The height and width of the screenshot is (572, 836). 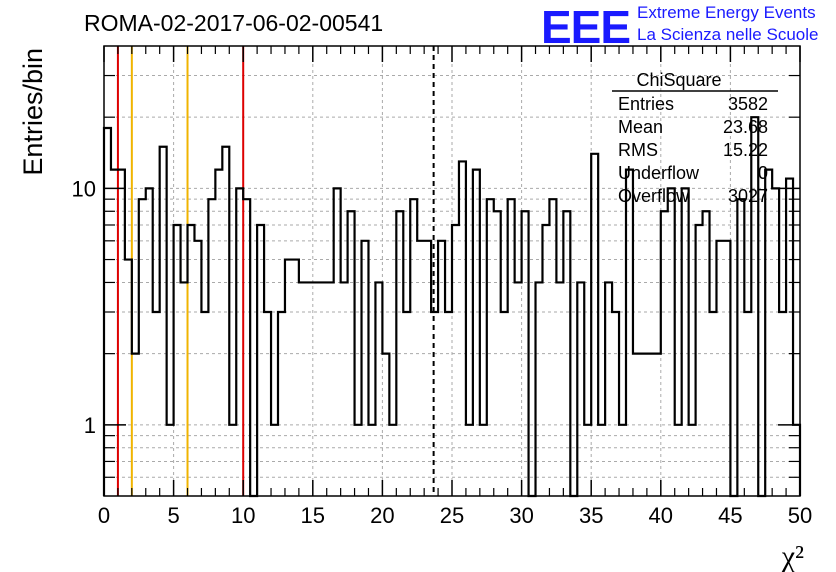 What do you see at coordinates (90, 425) in the screenshot?
I see `y-tick-label: 1` at bounding box center [90, 425].